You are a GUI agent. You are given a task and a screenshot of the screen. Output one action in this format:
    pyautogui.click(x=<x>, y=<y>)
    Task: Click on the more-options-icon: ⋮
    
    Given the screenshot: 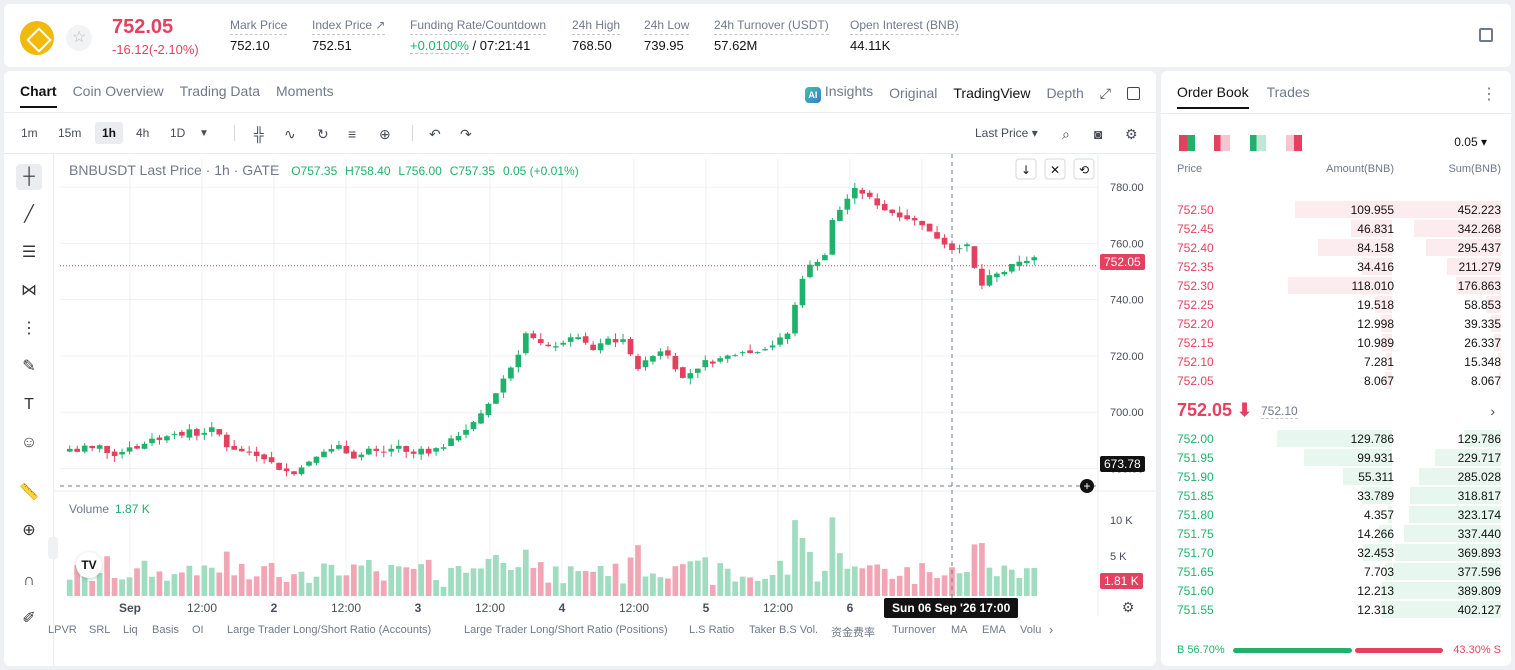 What is the action you would take?
    pyautogui.click(x=1489, y=94)
    